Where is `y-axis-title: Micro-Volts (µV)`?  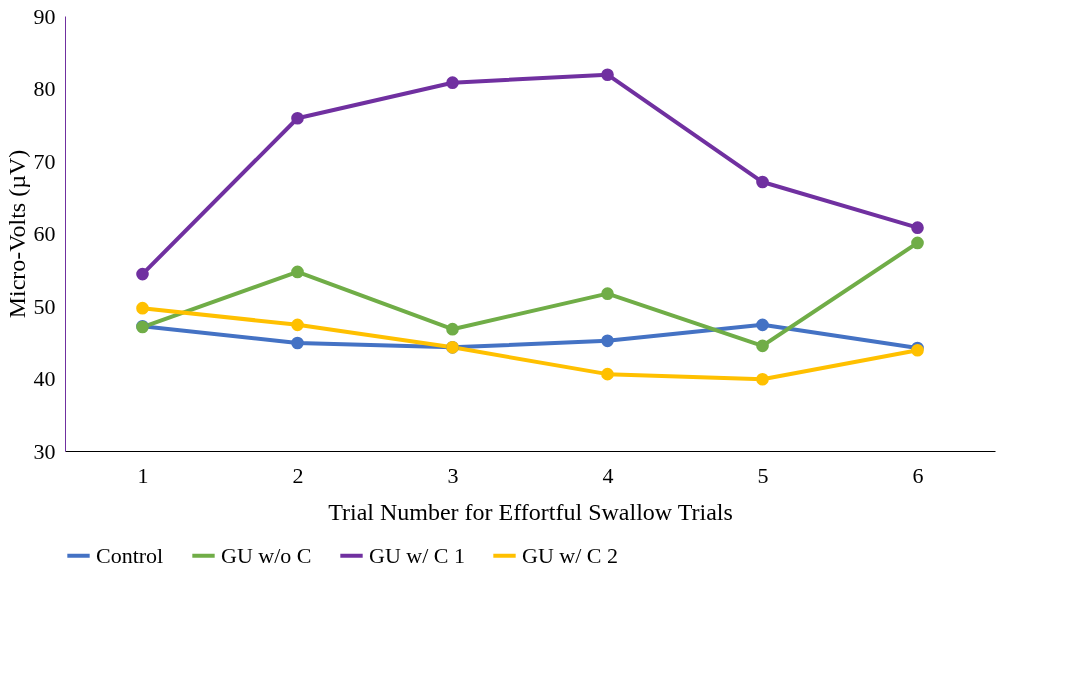 y-axis-title: Micro-Volts (µV) is located at coordinates (16, 234).